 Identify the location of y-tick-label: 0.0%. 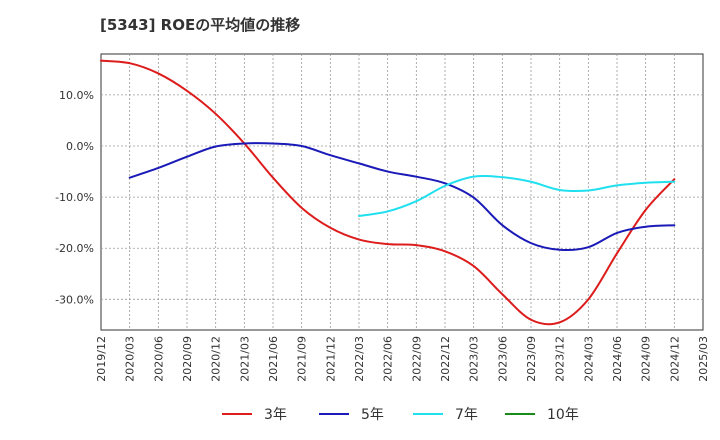
(80, 146).